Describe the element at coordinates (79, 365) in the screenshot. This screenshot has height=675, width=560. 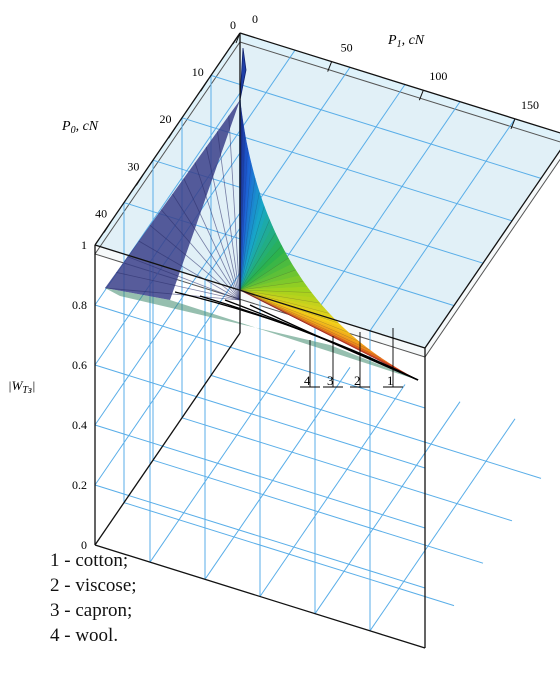
I see `z-tick-label: 0.6` at that location.